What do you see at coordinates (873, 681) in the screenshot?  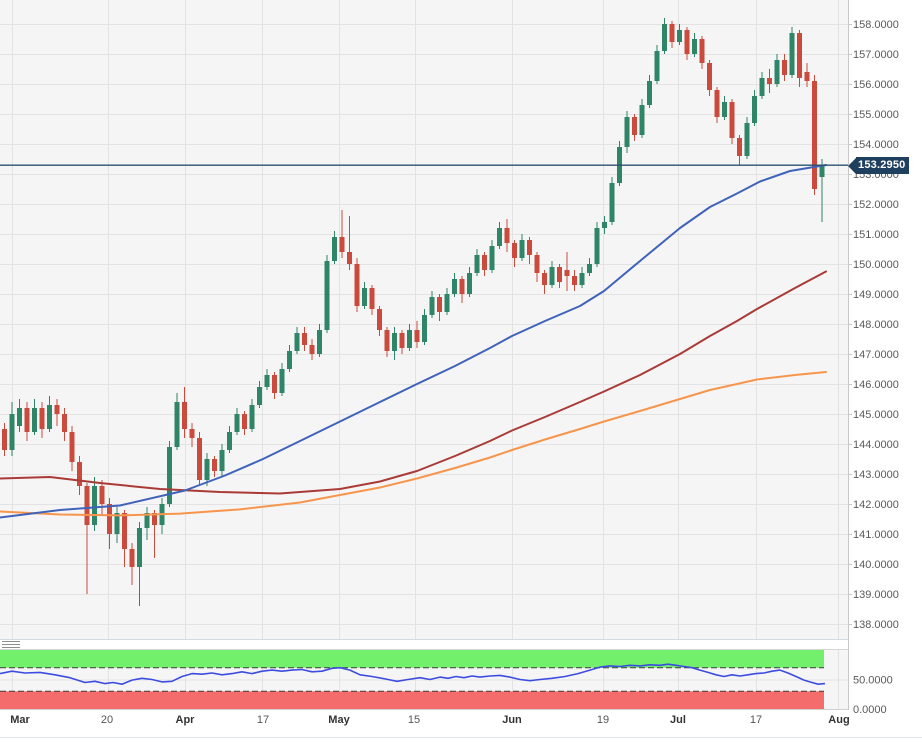 I see `rsi-axis-label: 50.0000` at bounding box center [873, 681].